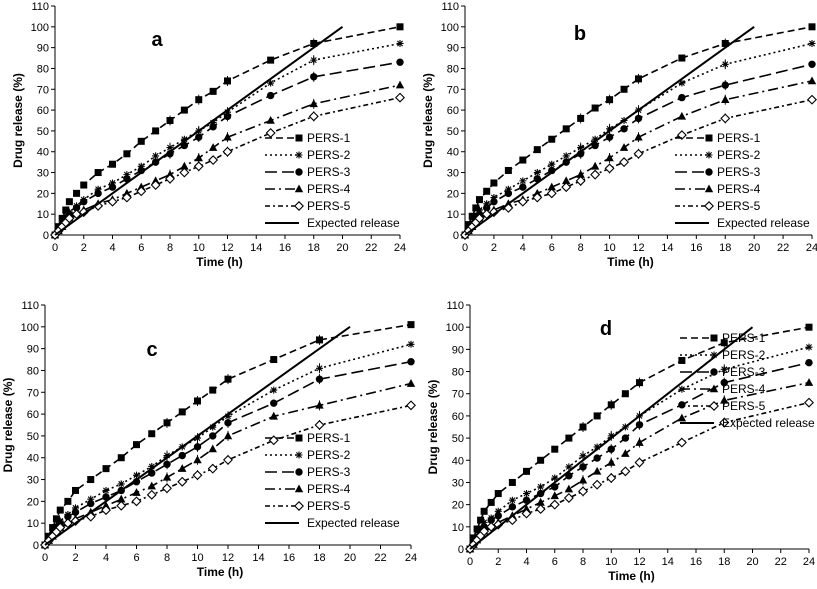 This screenshot has height=589, width=817. I want to click on x-tick-label: 20, so click(342, 248).